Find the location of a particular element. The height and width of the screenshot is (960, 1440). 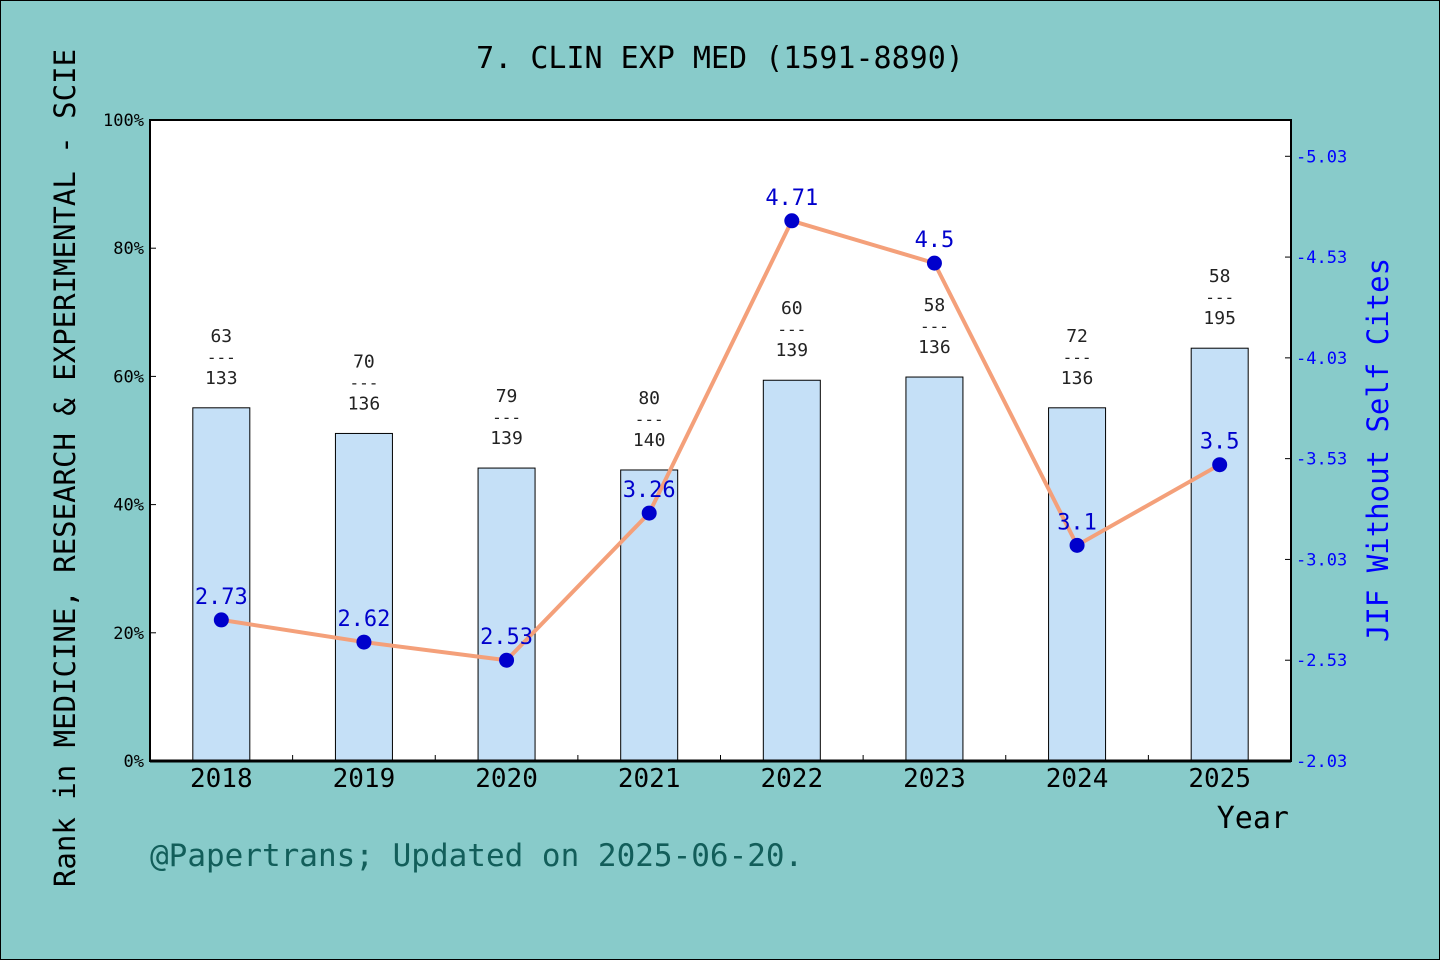

total-label-2021: 140 is located at coordinates (649, 440).